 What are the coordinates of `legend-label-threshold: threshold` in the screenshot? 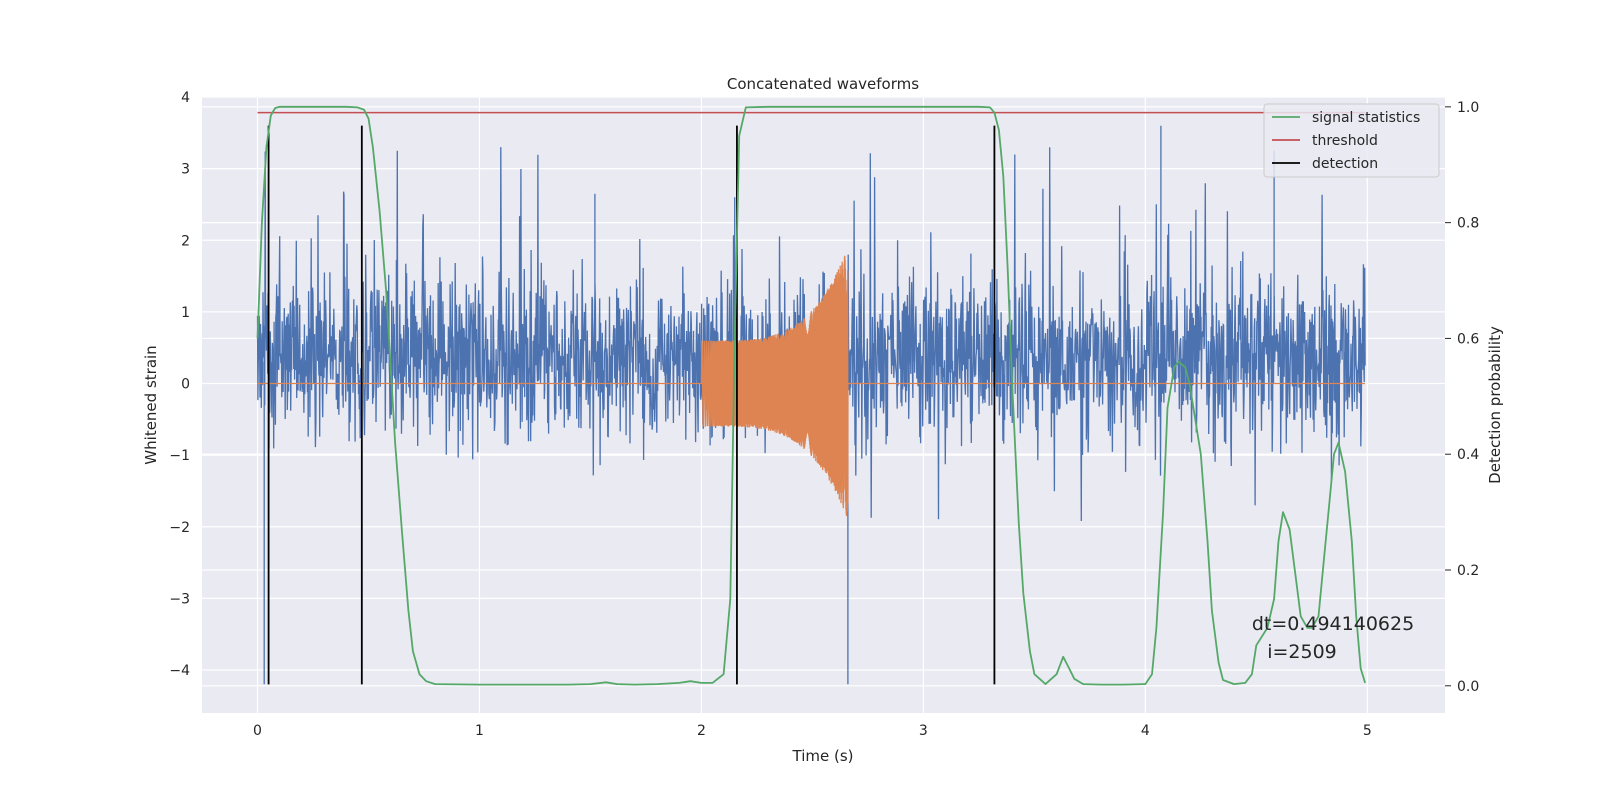 It's located at (1345, 141).